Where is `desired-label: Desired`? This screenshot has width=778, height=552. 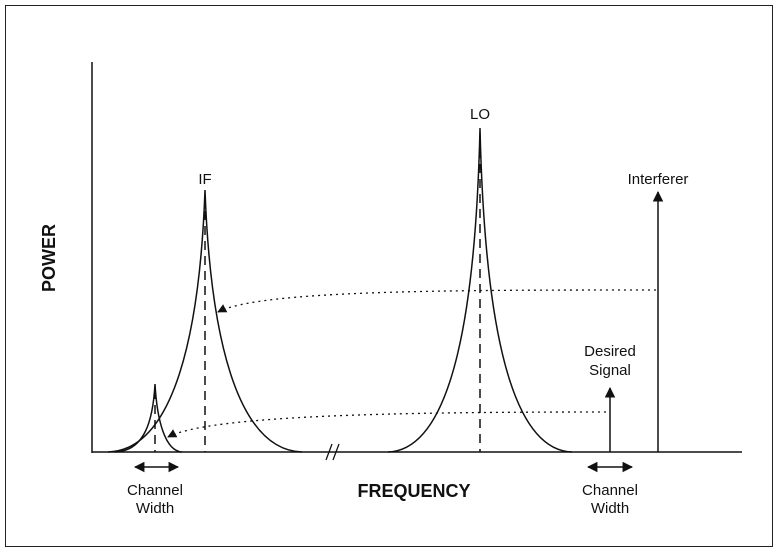 desired-label: Desired is located at coordinates (610, 351).